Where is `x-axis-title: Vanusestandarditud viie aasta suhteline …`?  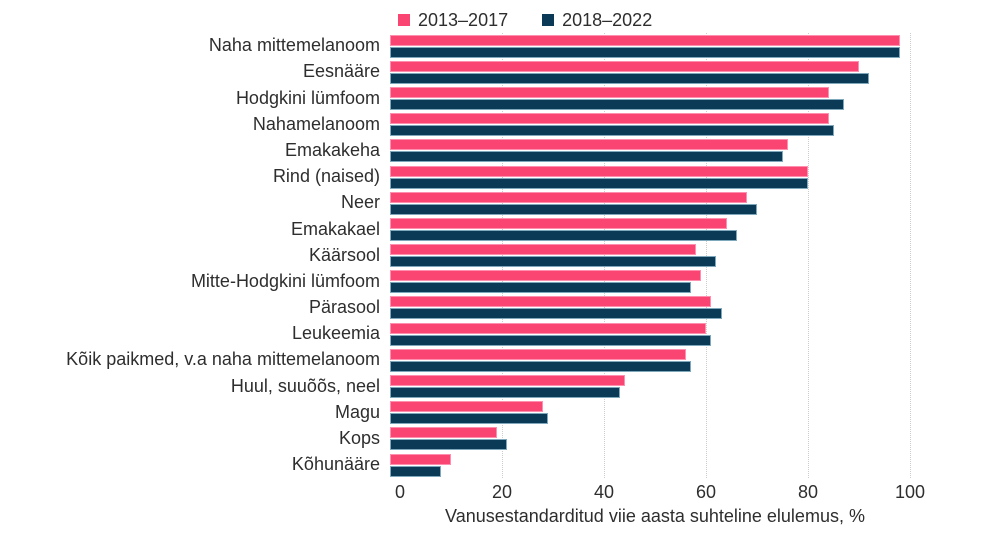
x-axis-title: Vanusestandarditud viie aasta suhteline … is located at coordinates (655, 516).